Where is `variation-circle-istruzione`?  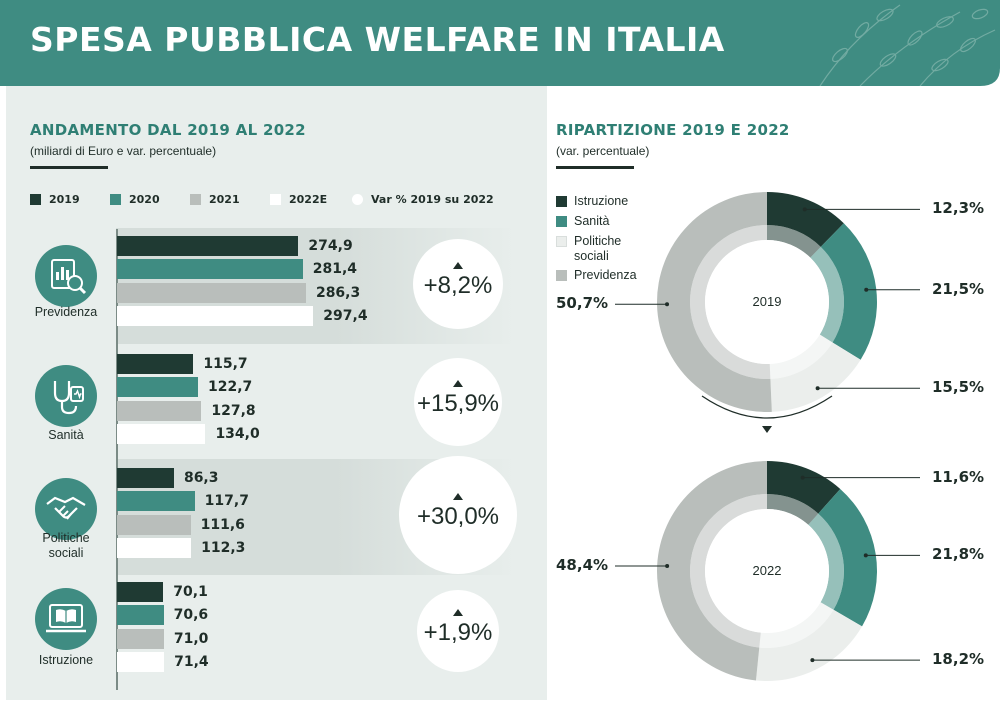
variation-circle-istruzione is located at coordinates (458, 631).